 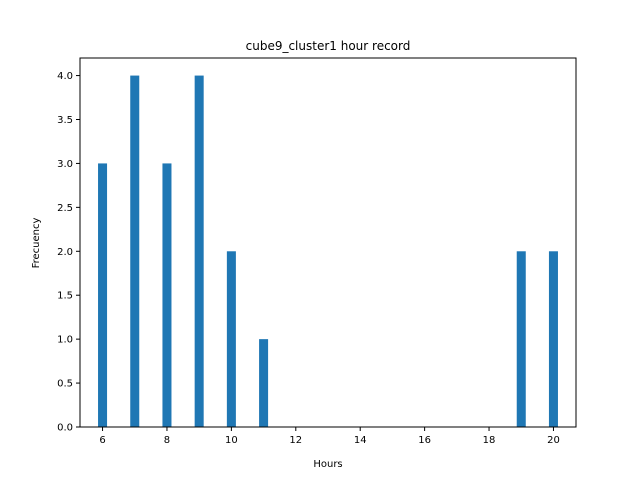 What do you see at coordinates (65, 296) in the screenshot?
I see `y-tick-label: 1.5` at bounding box center [65, 296].